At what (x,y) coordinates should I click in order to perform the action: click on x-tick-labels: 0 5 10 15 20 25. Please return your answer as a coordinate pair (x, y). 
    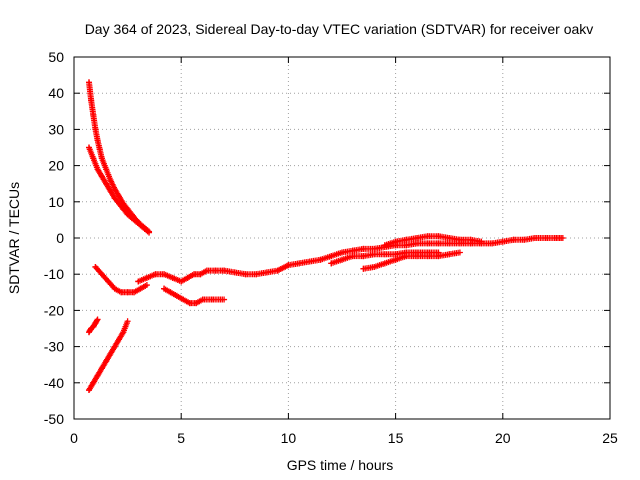
    Looking at the image, I should click on (344, 438).